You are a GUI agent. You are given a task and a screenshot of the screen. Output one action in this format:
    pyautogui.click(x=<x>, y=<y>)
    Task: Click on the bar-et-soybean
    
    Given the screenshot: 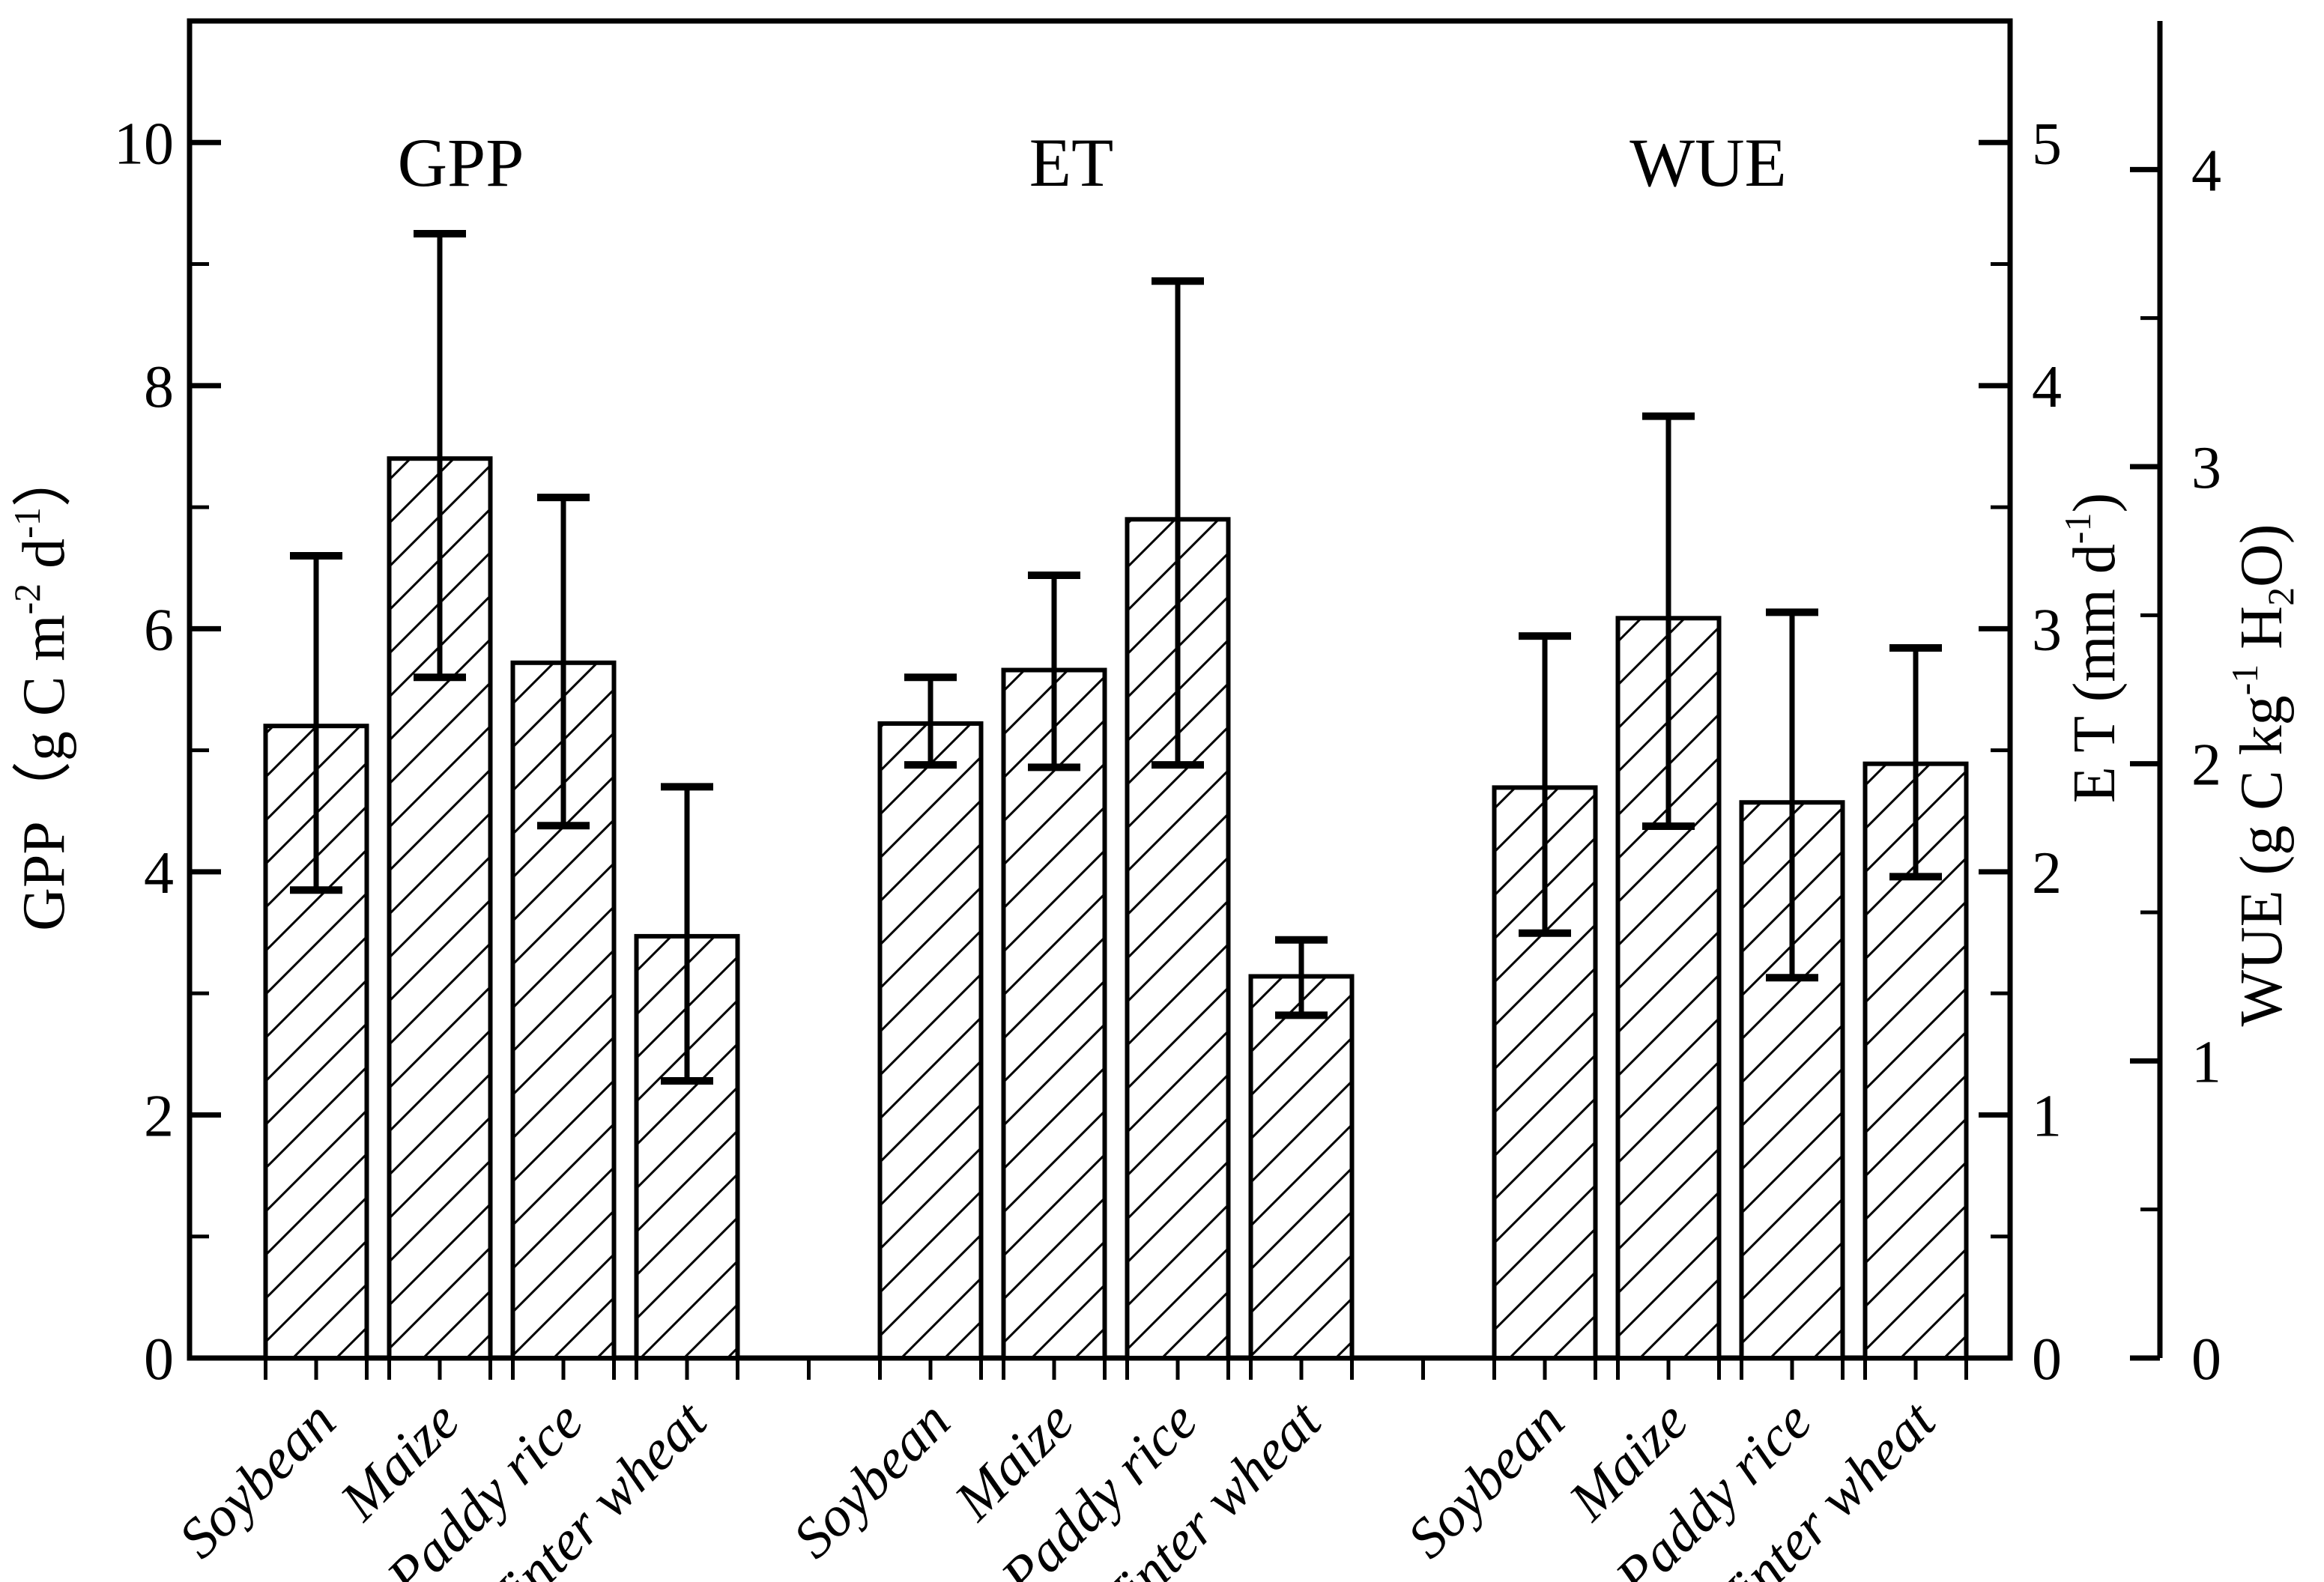 What is the action you would take?
    pyautogui.click(x=930, y=1040)
    